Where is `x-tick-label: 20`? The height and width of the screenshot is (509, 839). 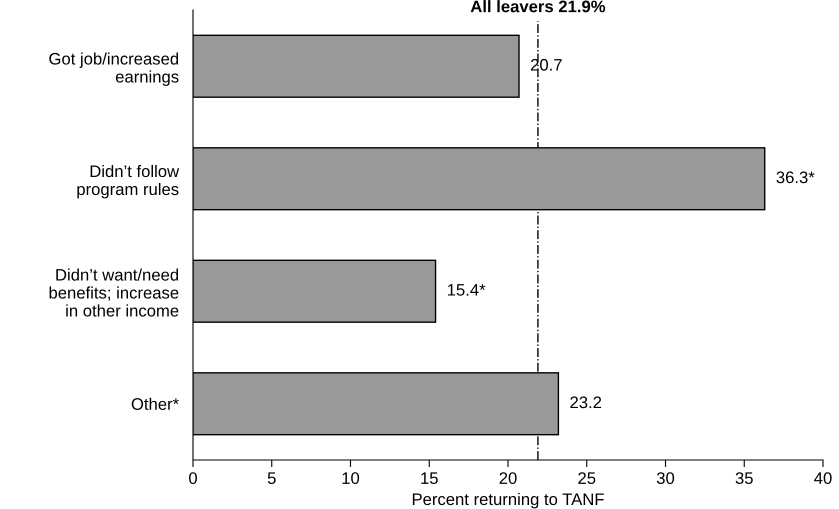 x-tick-label: 20 is located at coordinates (508, 478).